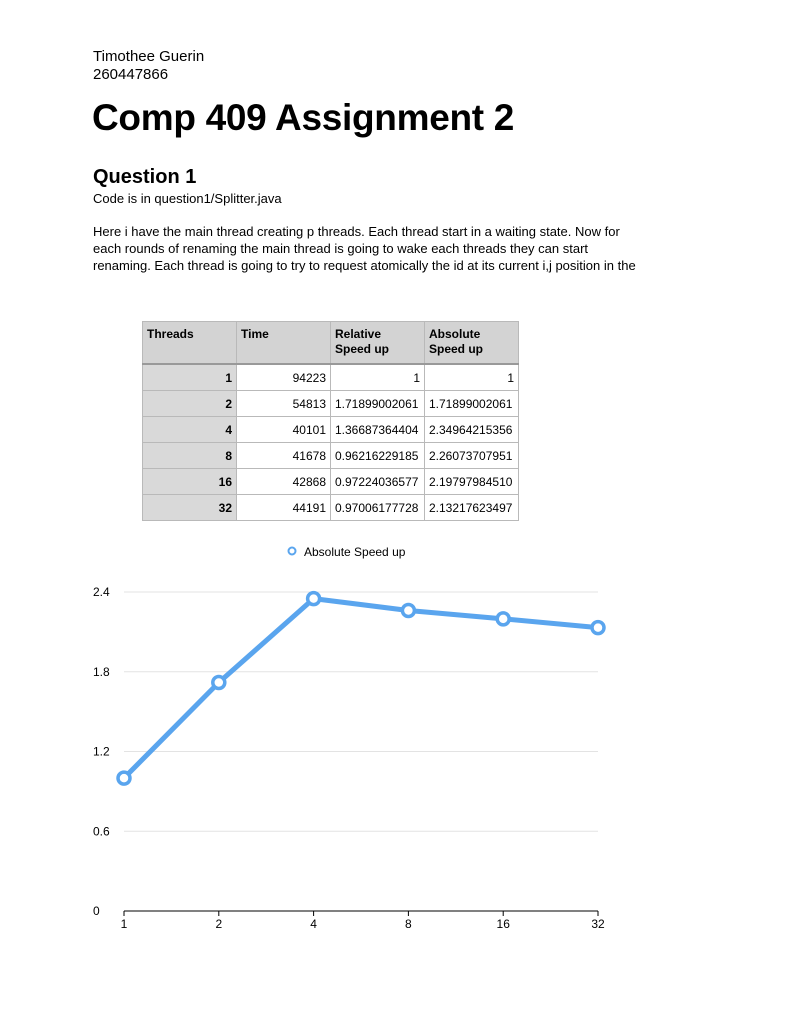  What do you see at coordinates (101, 752) in the screenshot?
I see `y-tick-label: 1.2` at bounding box center [101, 752].